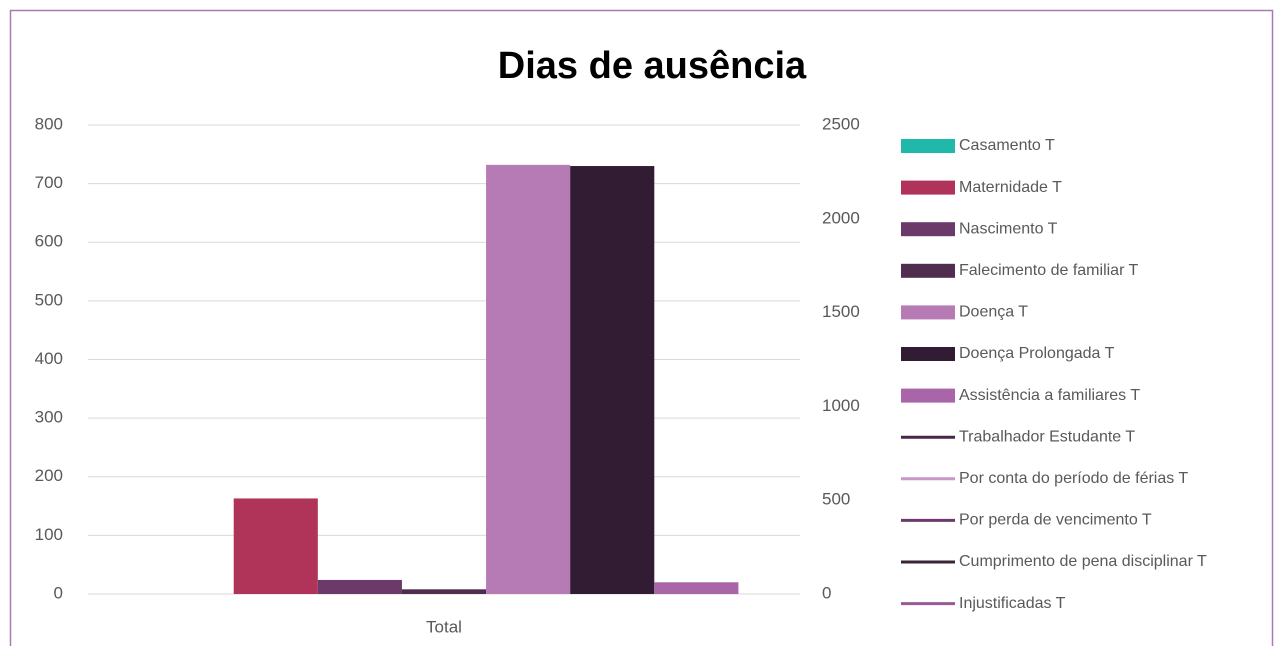 The width and height of the screenshot is (1280, 646). Describe the element at coordinates (841, 123) in the screenshot. I see `y2-tick-label: 2500` at that location.